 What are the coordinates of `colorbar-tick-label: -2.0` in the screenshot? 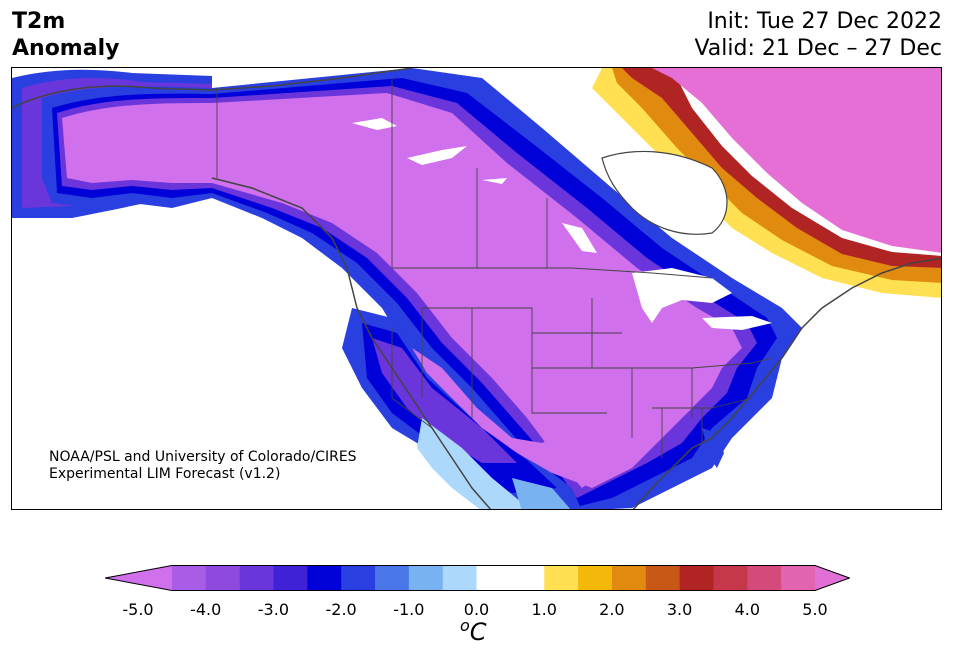 It's located at (341, 609).